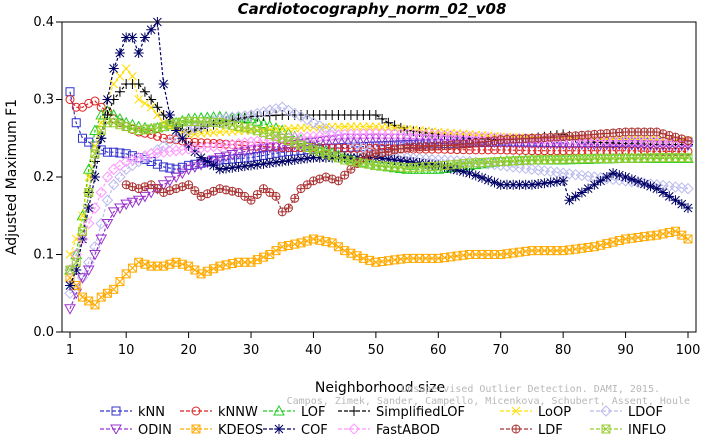  I want to click on x-tick-label: 60, so click(438, 350).